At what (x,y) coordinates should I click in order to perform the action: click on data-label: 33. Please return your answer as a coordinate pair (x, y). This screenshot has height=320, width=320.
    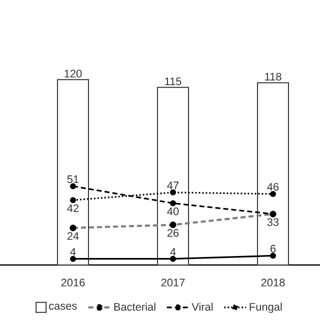
    Looking at the image, I should click on (273, 222).